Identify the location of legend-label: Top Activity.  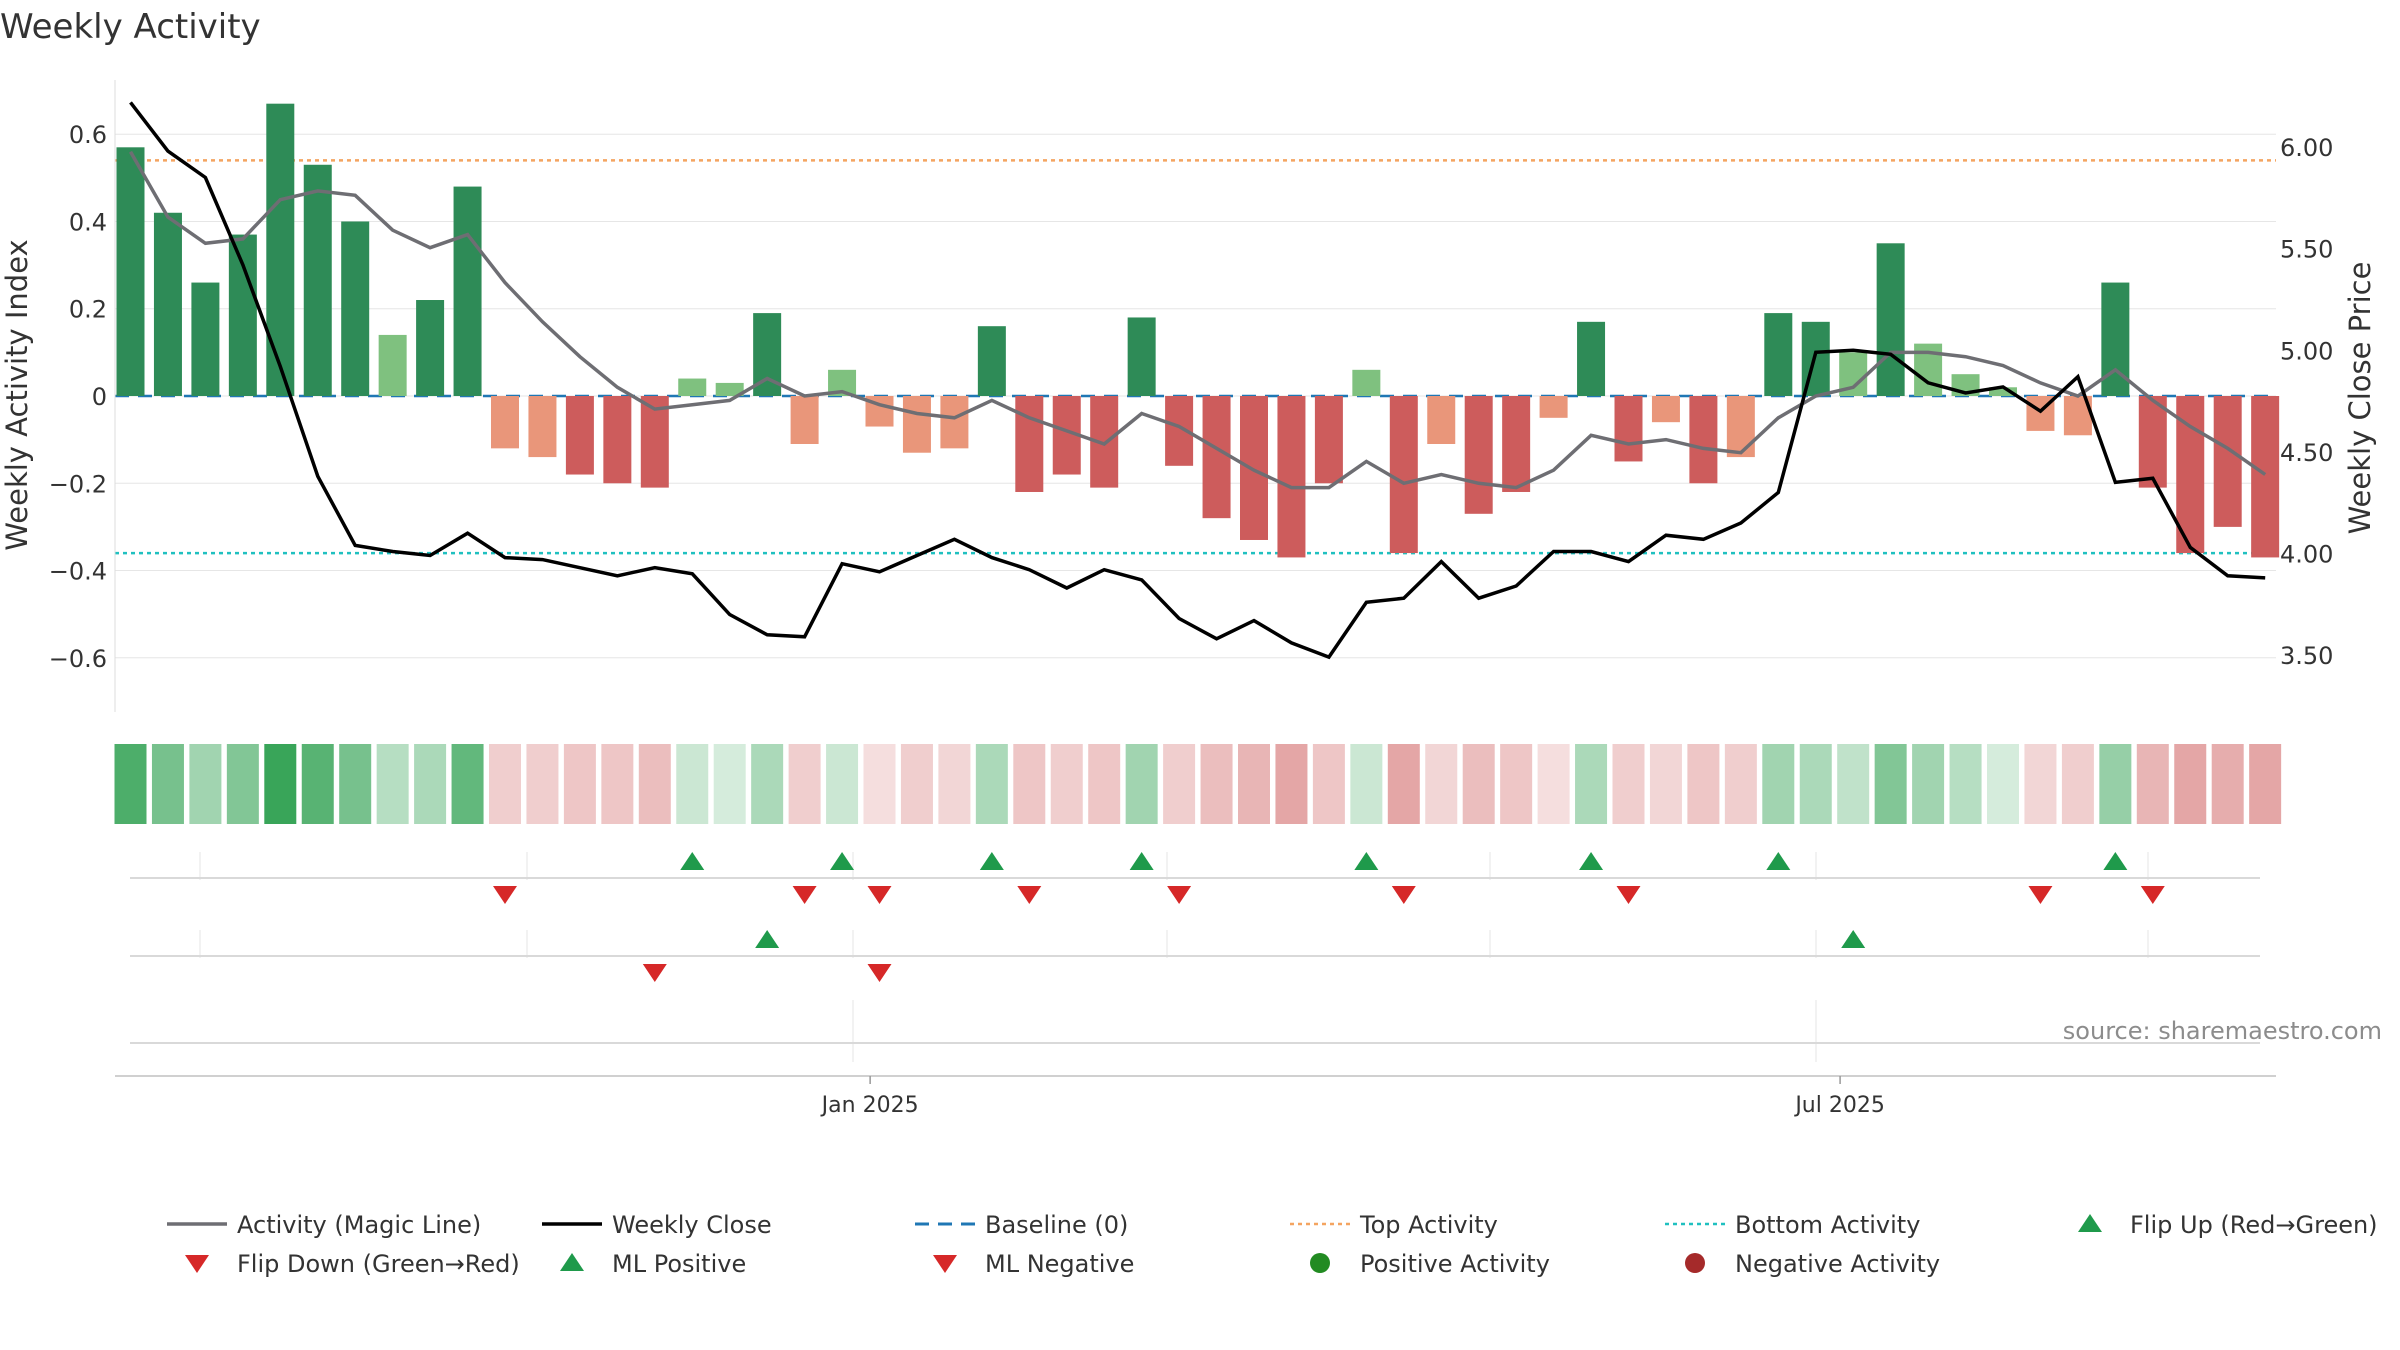
(1428, 1225).